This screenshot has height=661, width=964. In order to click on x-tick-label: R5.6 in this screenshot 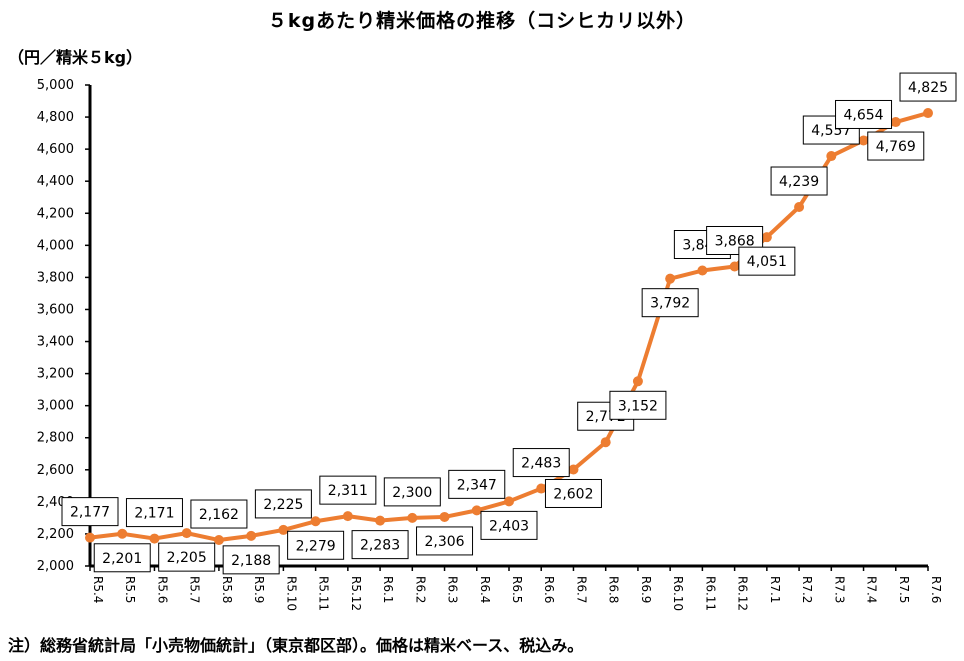, I will do `click(162, 589)`.